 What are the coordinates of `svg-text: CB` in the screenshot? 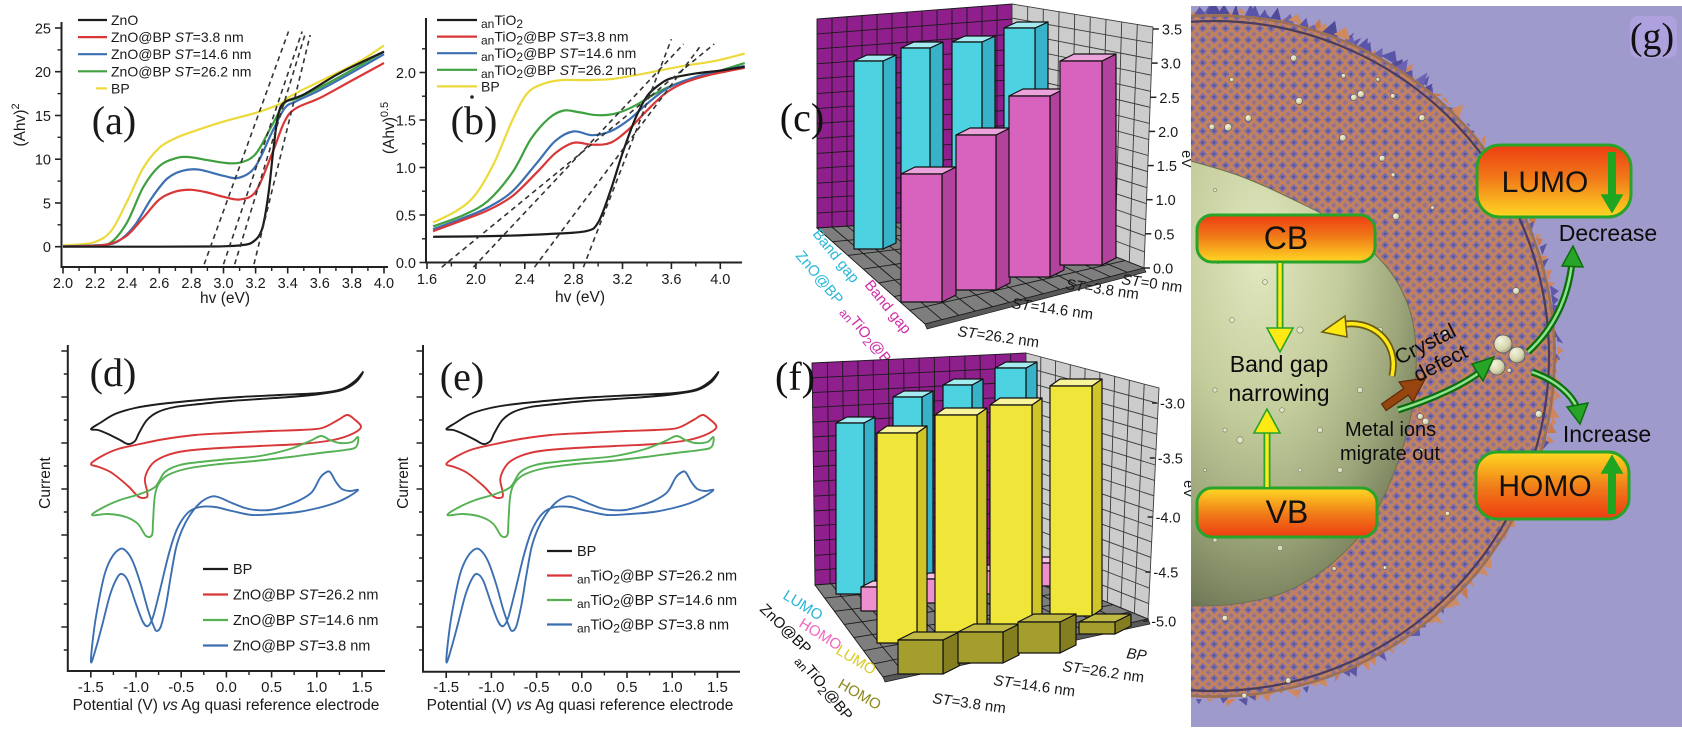 It's located at (1286, 238).